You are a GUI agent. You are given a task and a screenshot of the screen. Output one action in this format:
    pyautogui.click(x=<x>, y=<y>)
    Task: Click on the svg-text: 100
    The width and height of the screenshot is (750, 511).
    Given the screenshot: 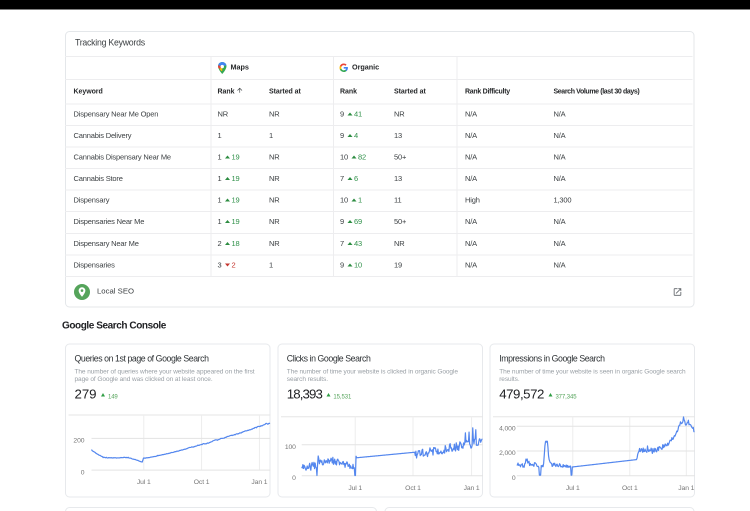 What is the action you would take?
    pyautogui.click(x=290, y=447)
    